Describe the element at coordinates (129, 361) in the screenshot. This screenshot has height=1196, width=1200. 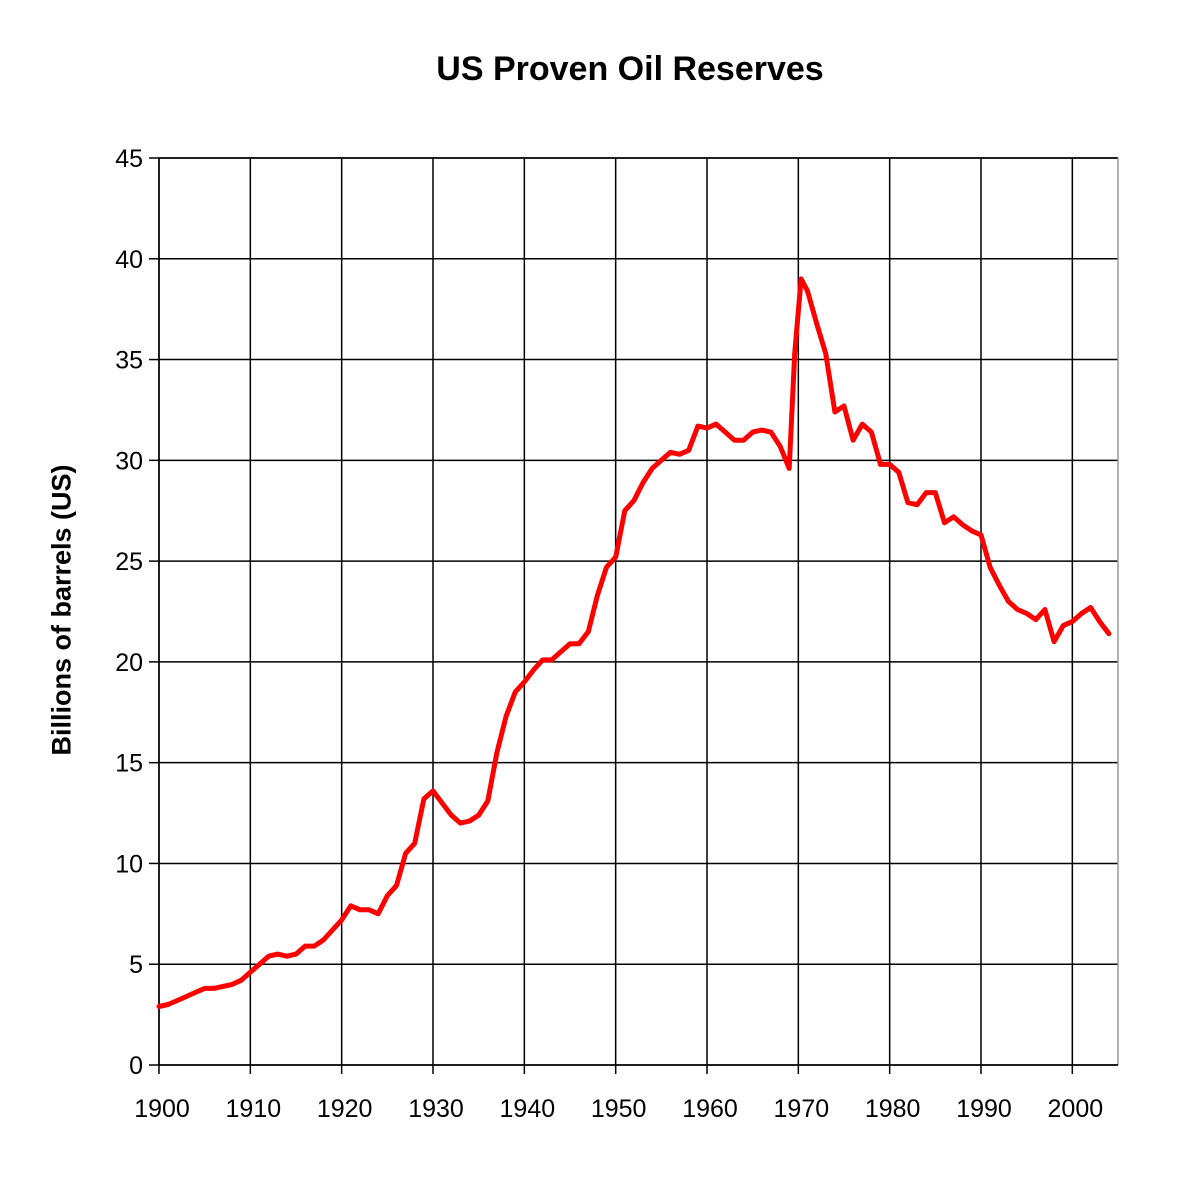
I see `y-tick-label: 35` at that location.